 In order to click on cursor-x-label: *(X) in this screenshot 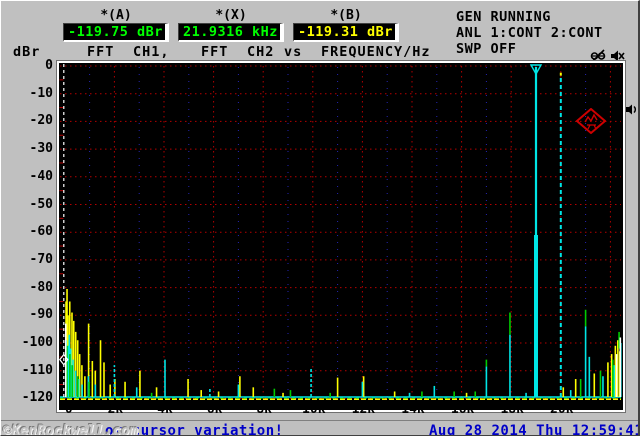, I will do `click(231, 15)`.